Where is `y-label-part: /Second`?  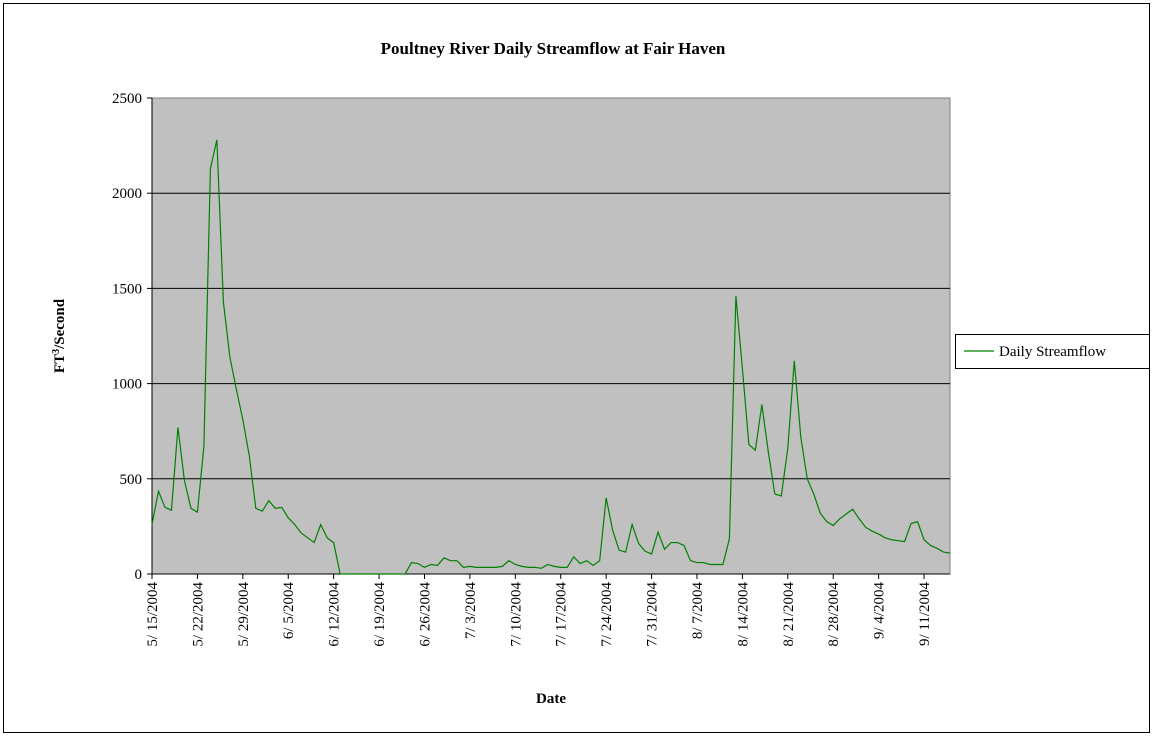
y-label-part: /Second is located at coordinates (60, 324).